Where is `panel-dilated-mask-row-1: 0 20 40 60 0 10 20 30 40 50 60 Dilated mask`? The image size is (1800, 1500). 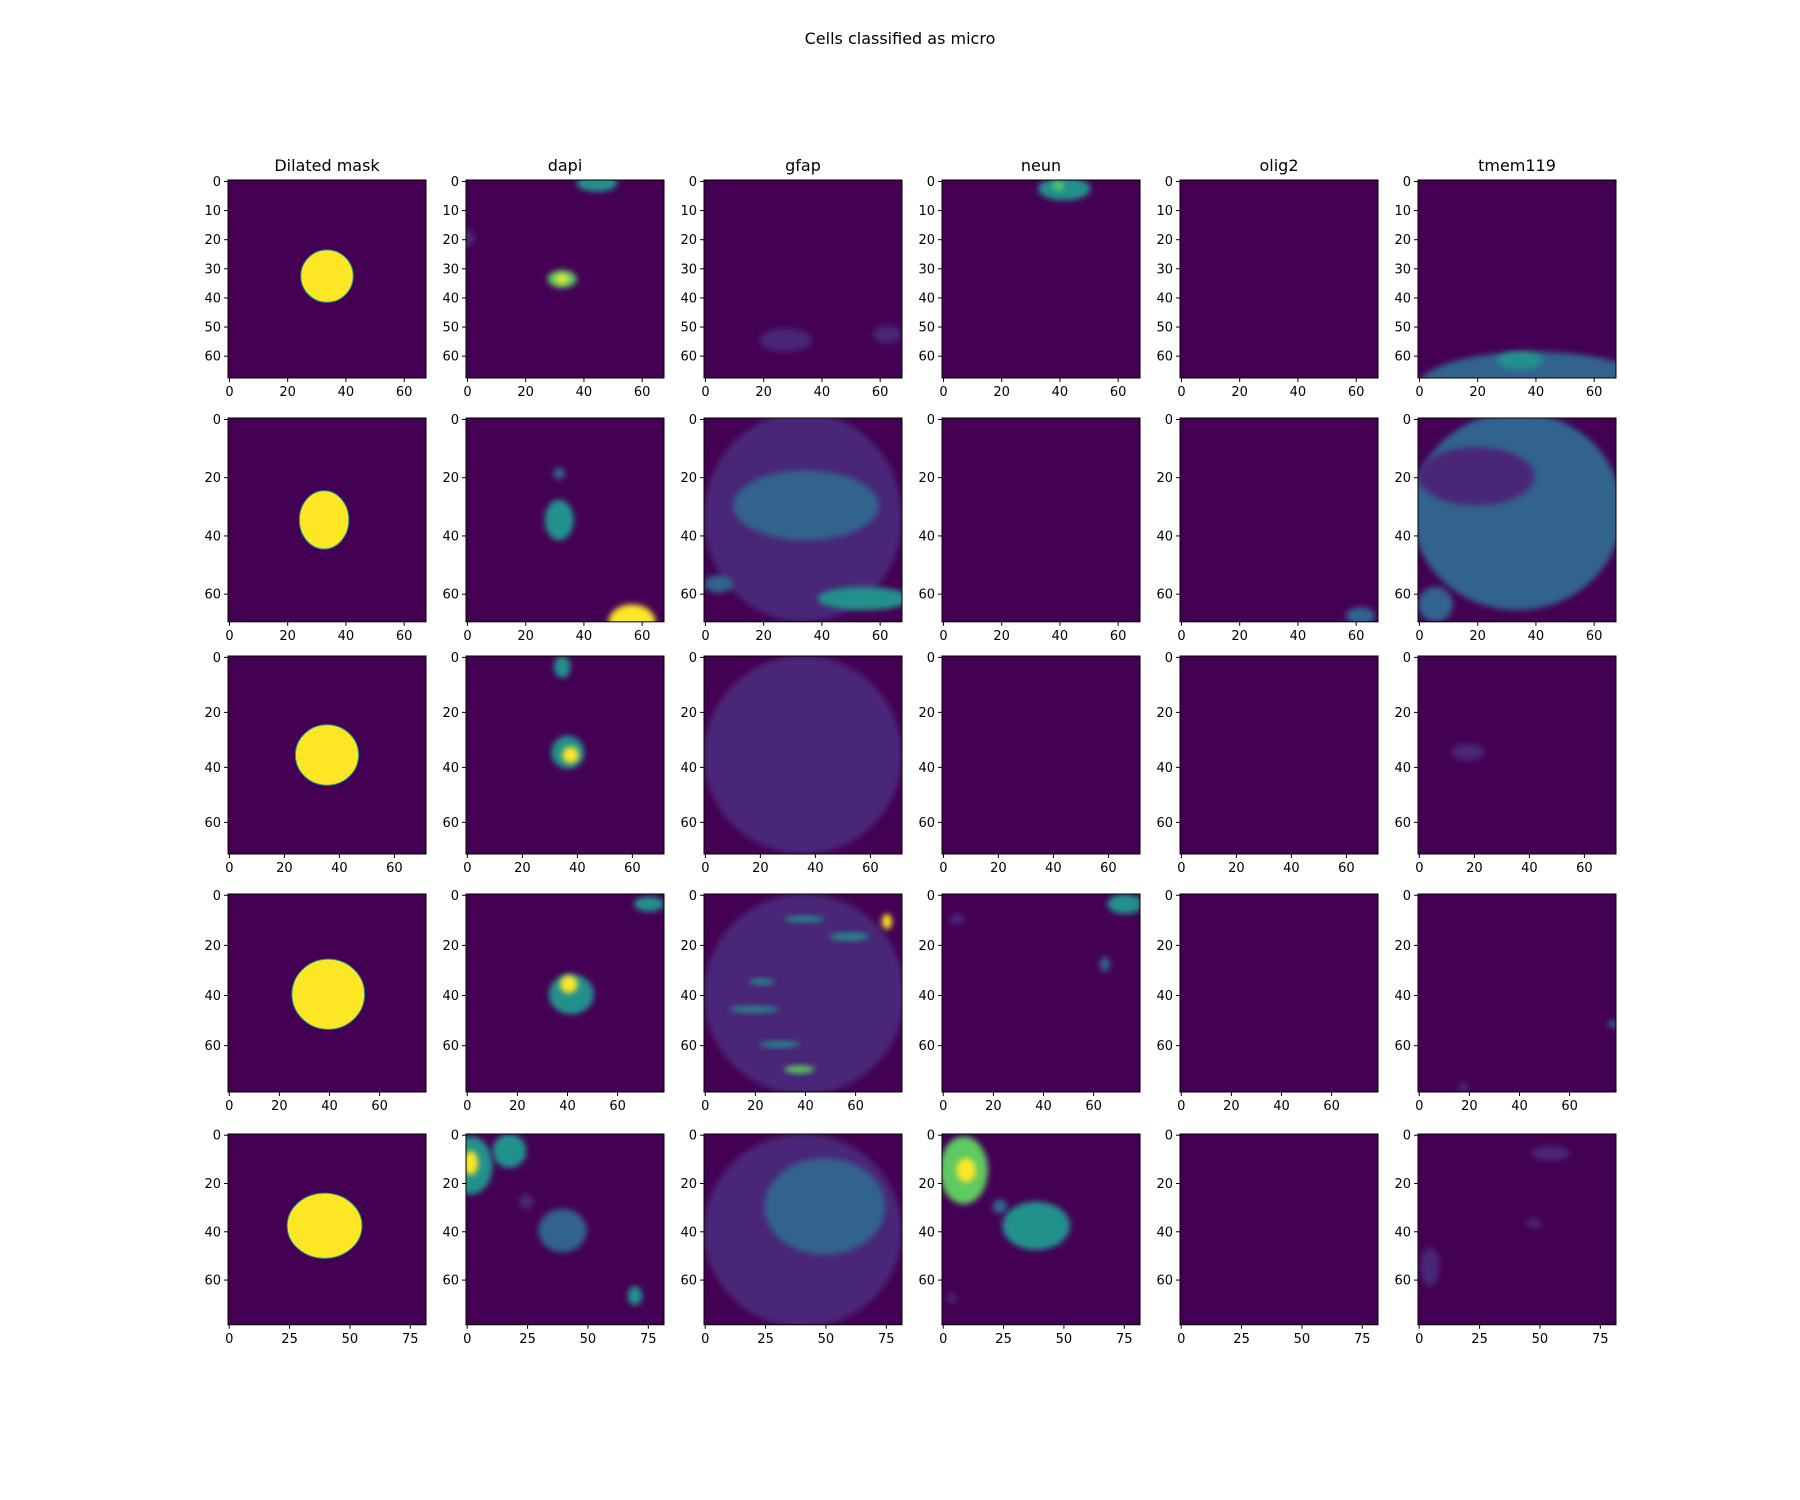 panel-dilated-mask-row-1: 0 20 40 60 0 10 20 30 40 50 60 Dilated mask is located at coordinates (315, 278).